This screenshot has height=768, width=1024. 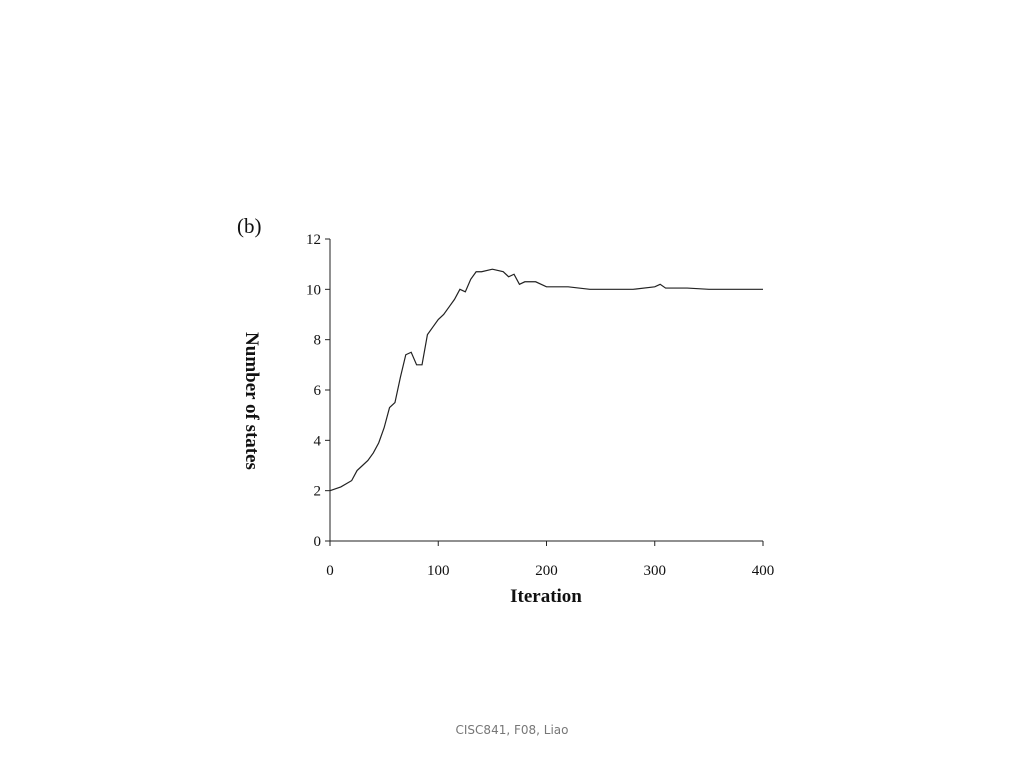 I want to click on y-tick-label: 10, so click(x=313, y=290).